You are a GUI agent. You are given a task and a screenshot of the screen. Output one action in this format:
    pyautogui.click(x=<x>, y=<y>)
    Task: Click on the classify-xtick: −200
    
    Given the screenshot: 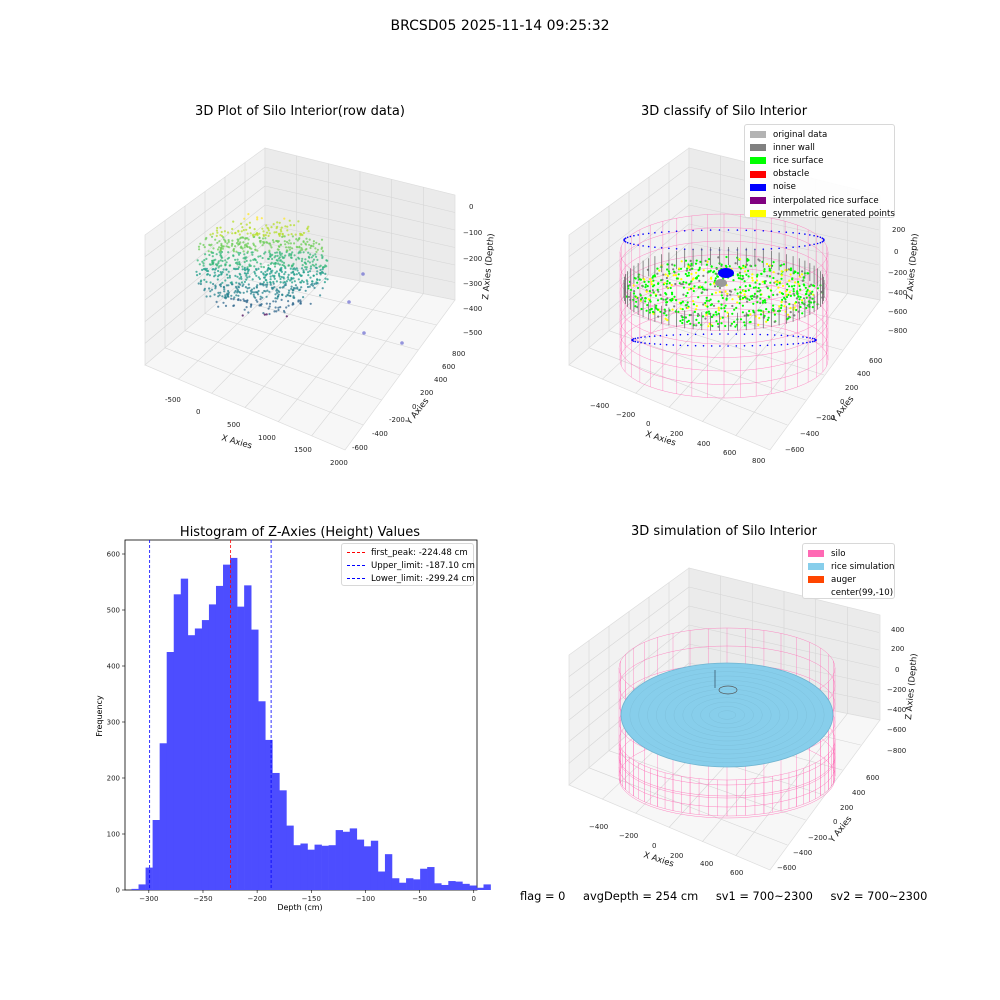 What is the action you would take?
    pyautogui.click(x=625, y=415)
    